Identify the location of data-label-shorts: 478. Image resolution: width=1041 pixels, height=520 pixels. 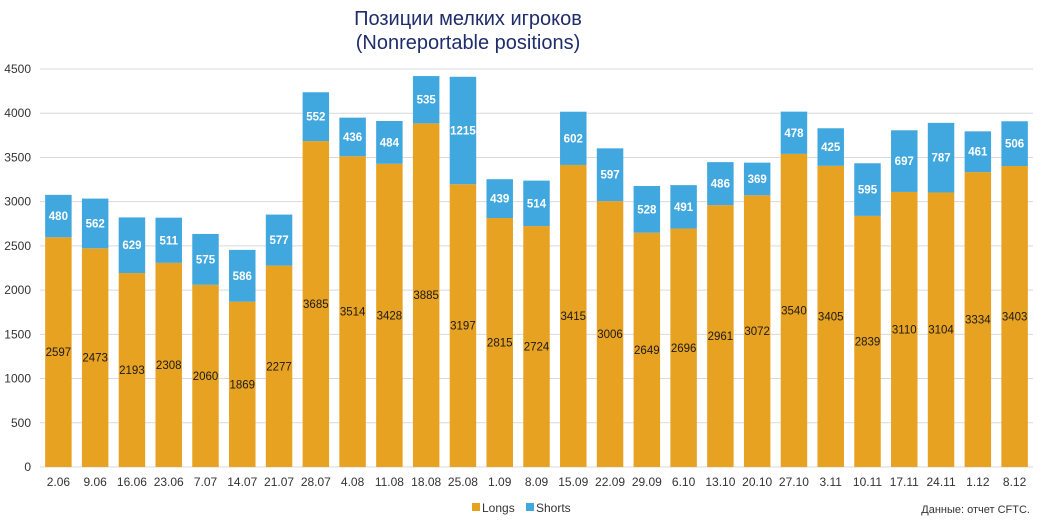
(794, 134).